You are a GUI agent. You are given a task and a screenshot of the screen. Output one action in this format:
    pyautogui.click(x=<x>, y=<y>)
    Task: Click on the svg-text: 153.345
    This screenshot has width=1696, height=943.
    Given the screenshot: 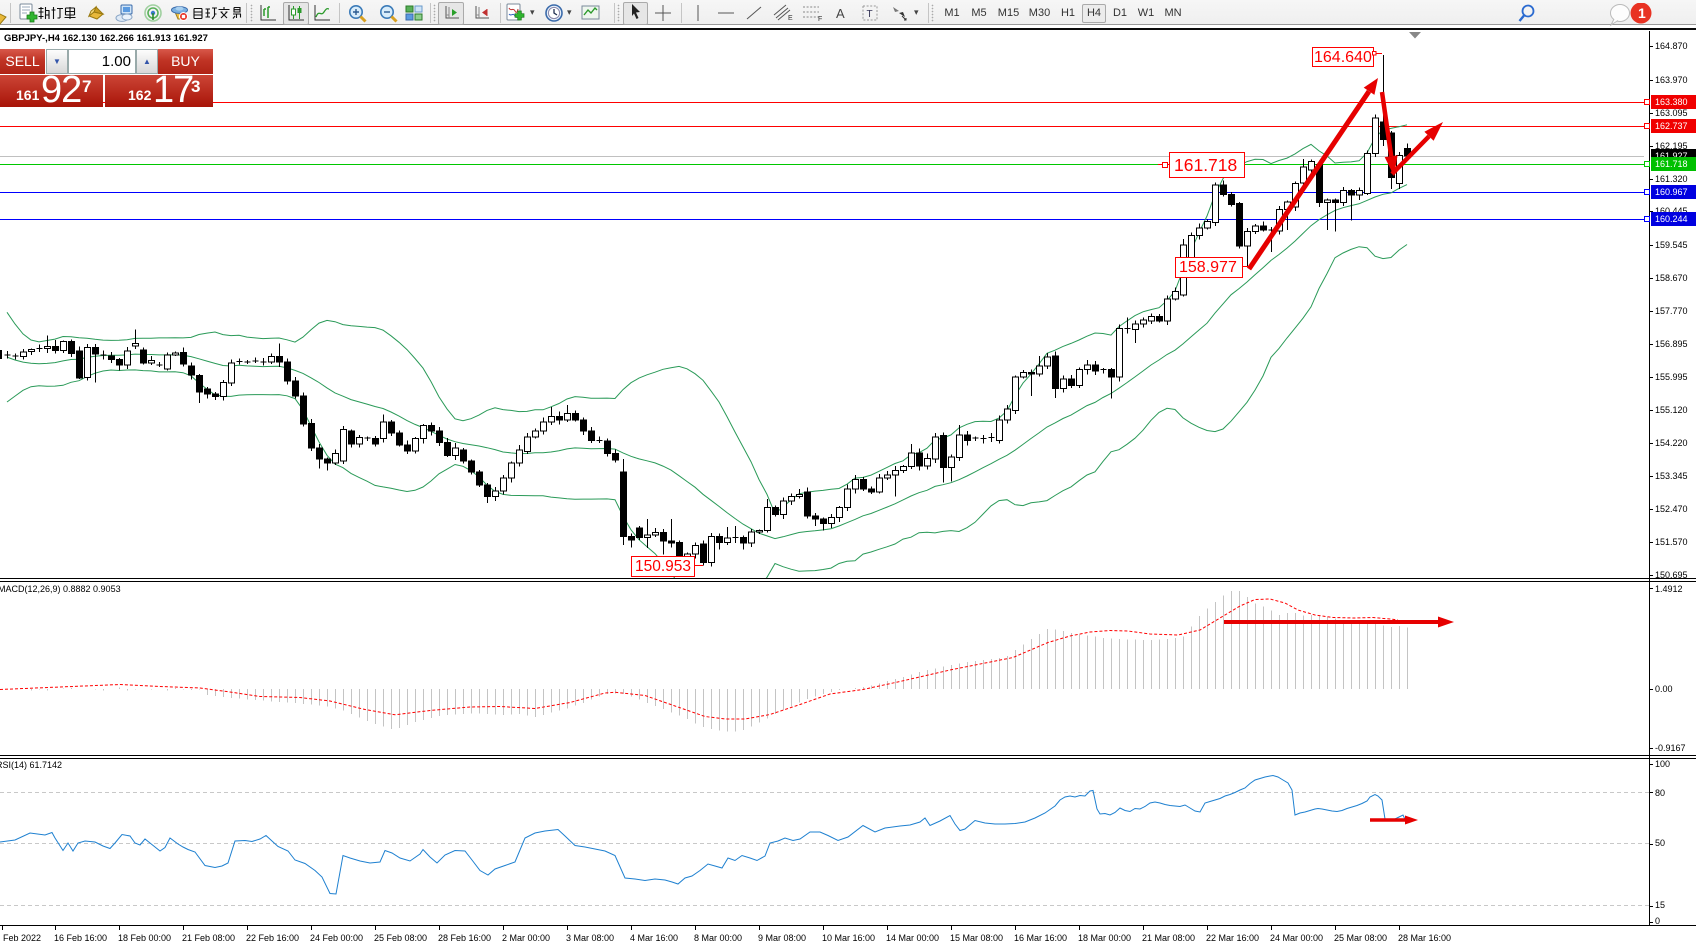 What is the action you would take?
    pyautogui.click(x=1671, y=476)
    